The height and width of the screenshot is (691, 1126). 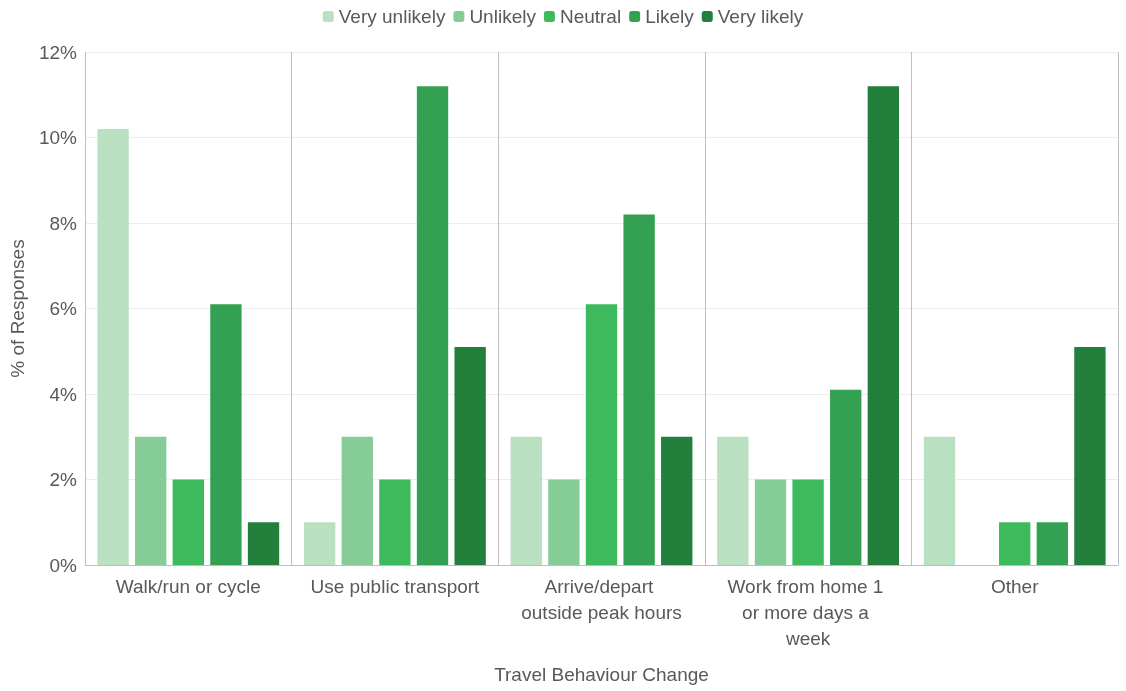 I want to click on x-tick-label: Other, so click(x=1015, y=586).